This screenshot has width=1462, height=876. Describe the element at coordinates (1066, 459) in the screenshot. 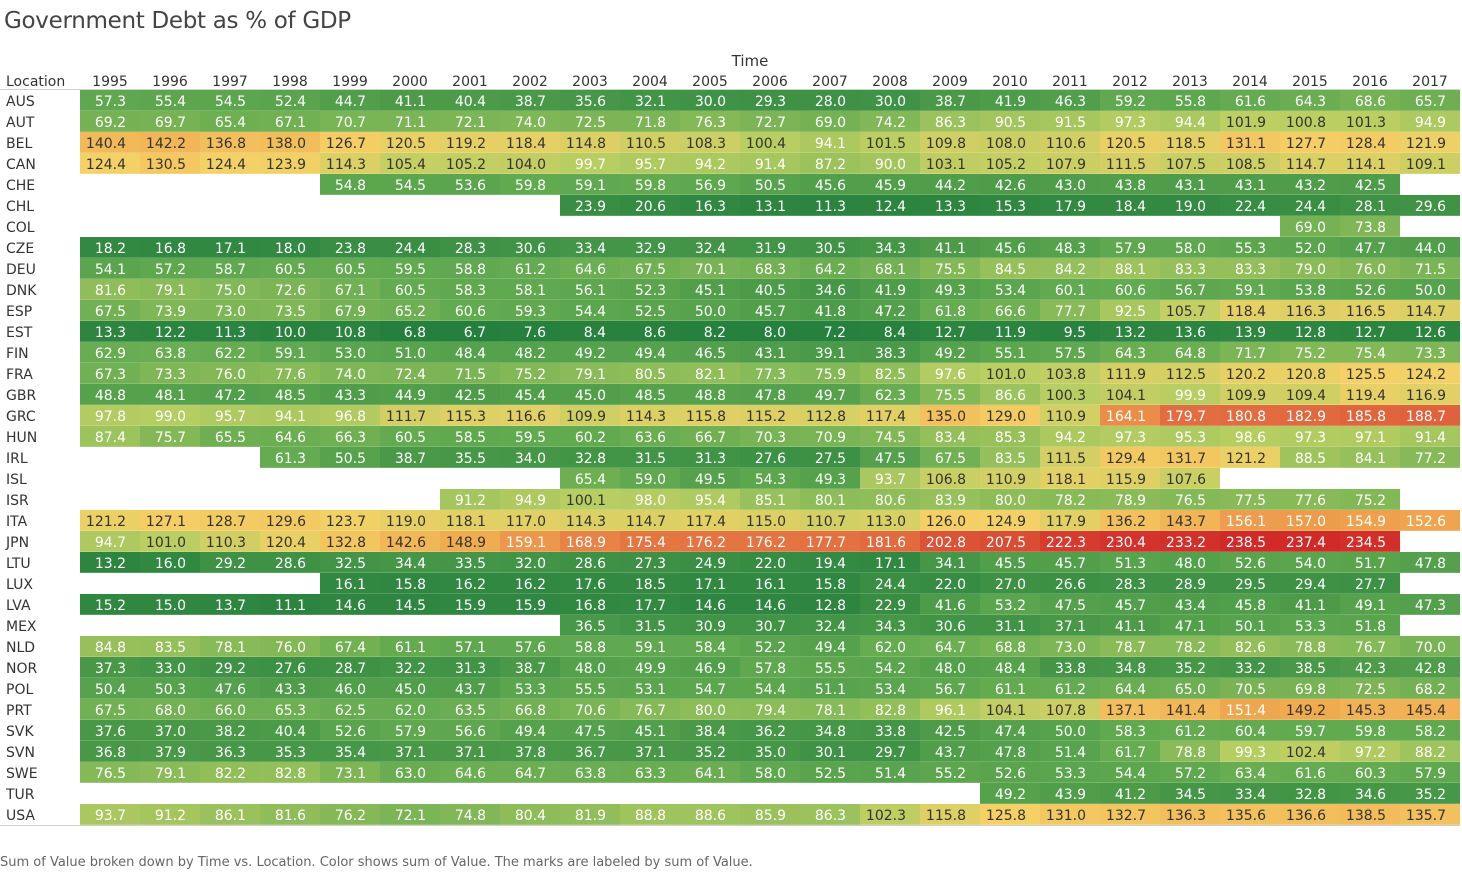

I see `cell-value: 111.5` at that location.